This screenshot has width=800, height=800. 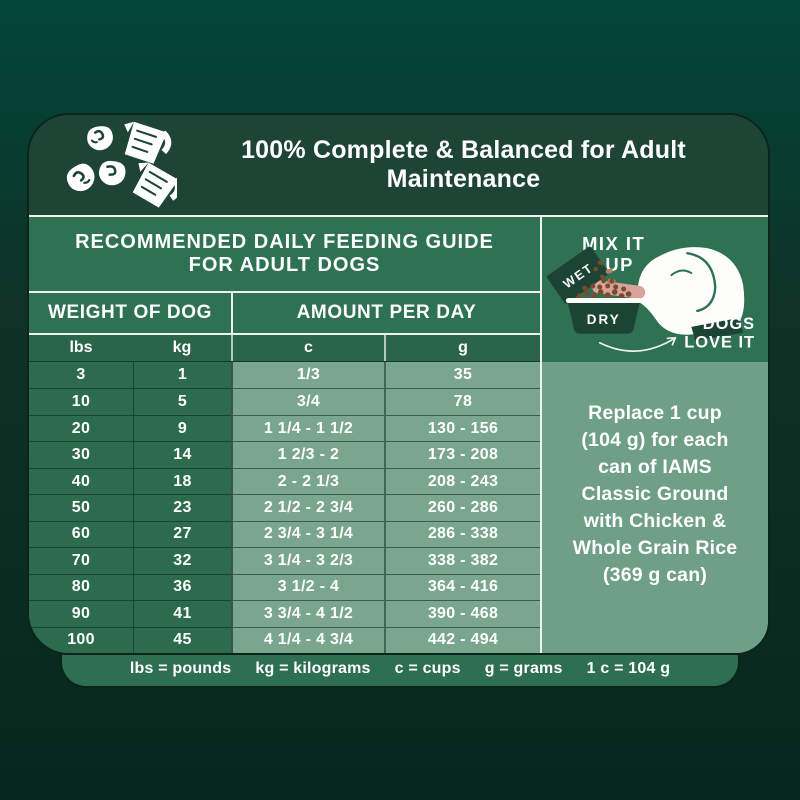 I want to click on column-group-weight-of-dog: WEIGHT OF DOG, so click(x=131, y=313).